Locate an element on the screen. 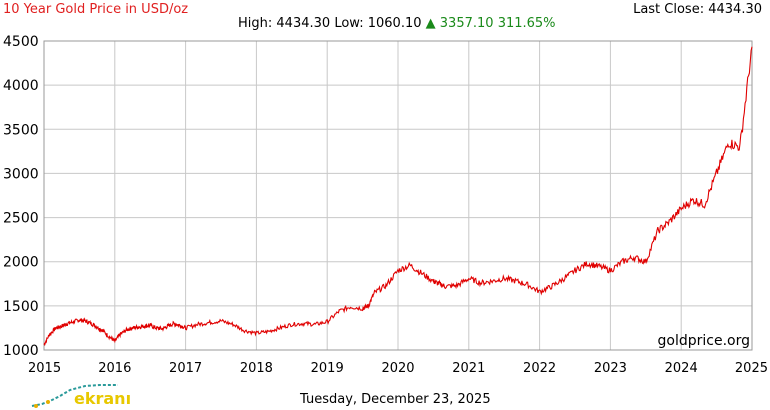  last-close-value: 4434.30 is located at coordinates (735, 9).